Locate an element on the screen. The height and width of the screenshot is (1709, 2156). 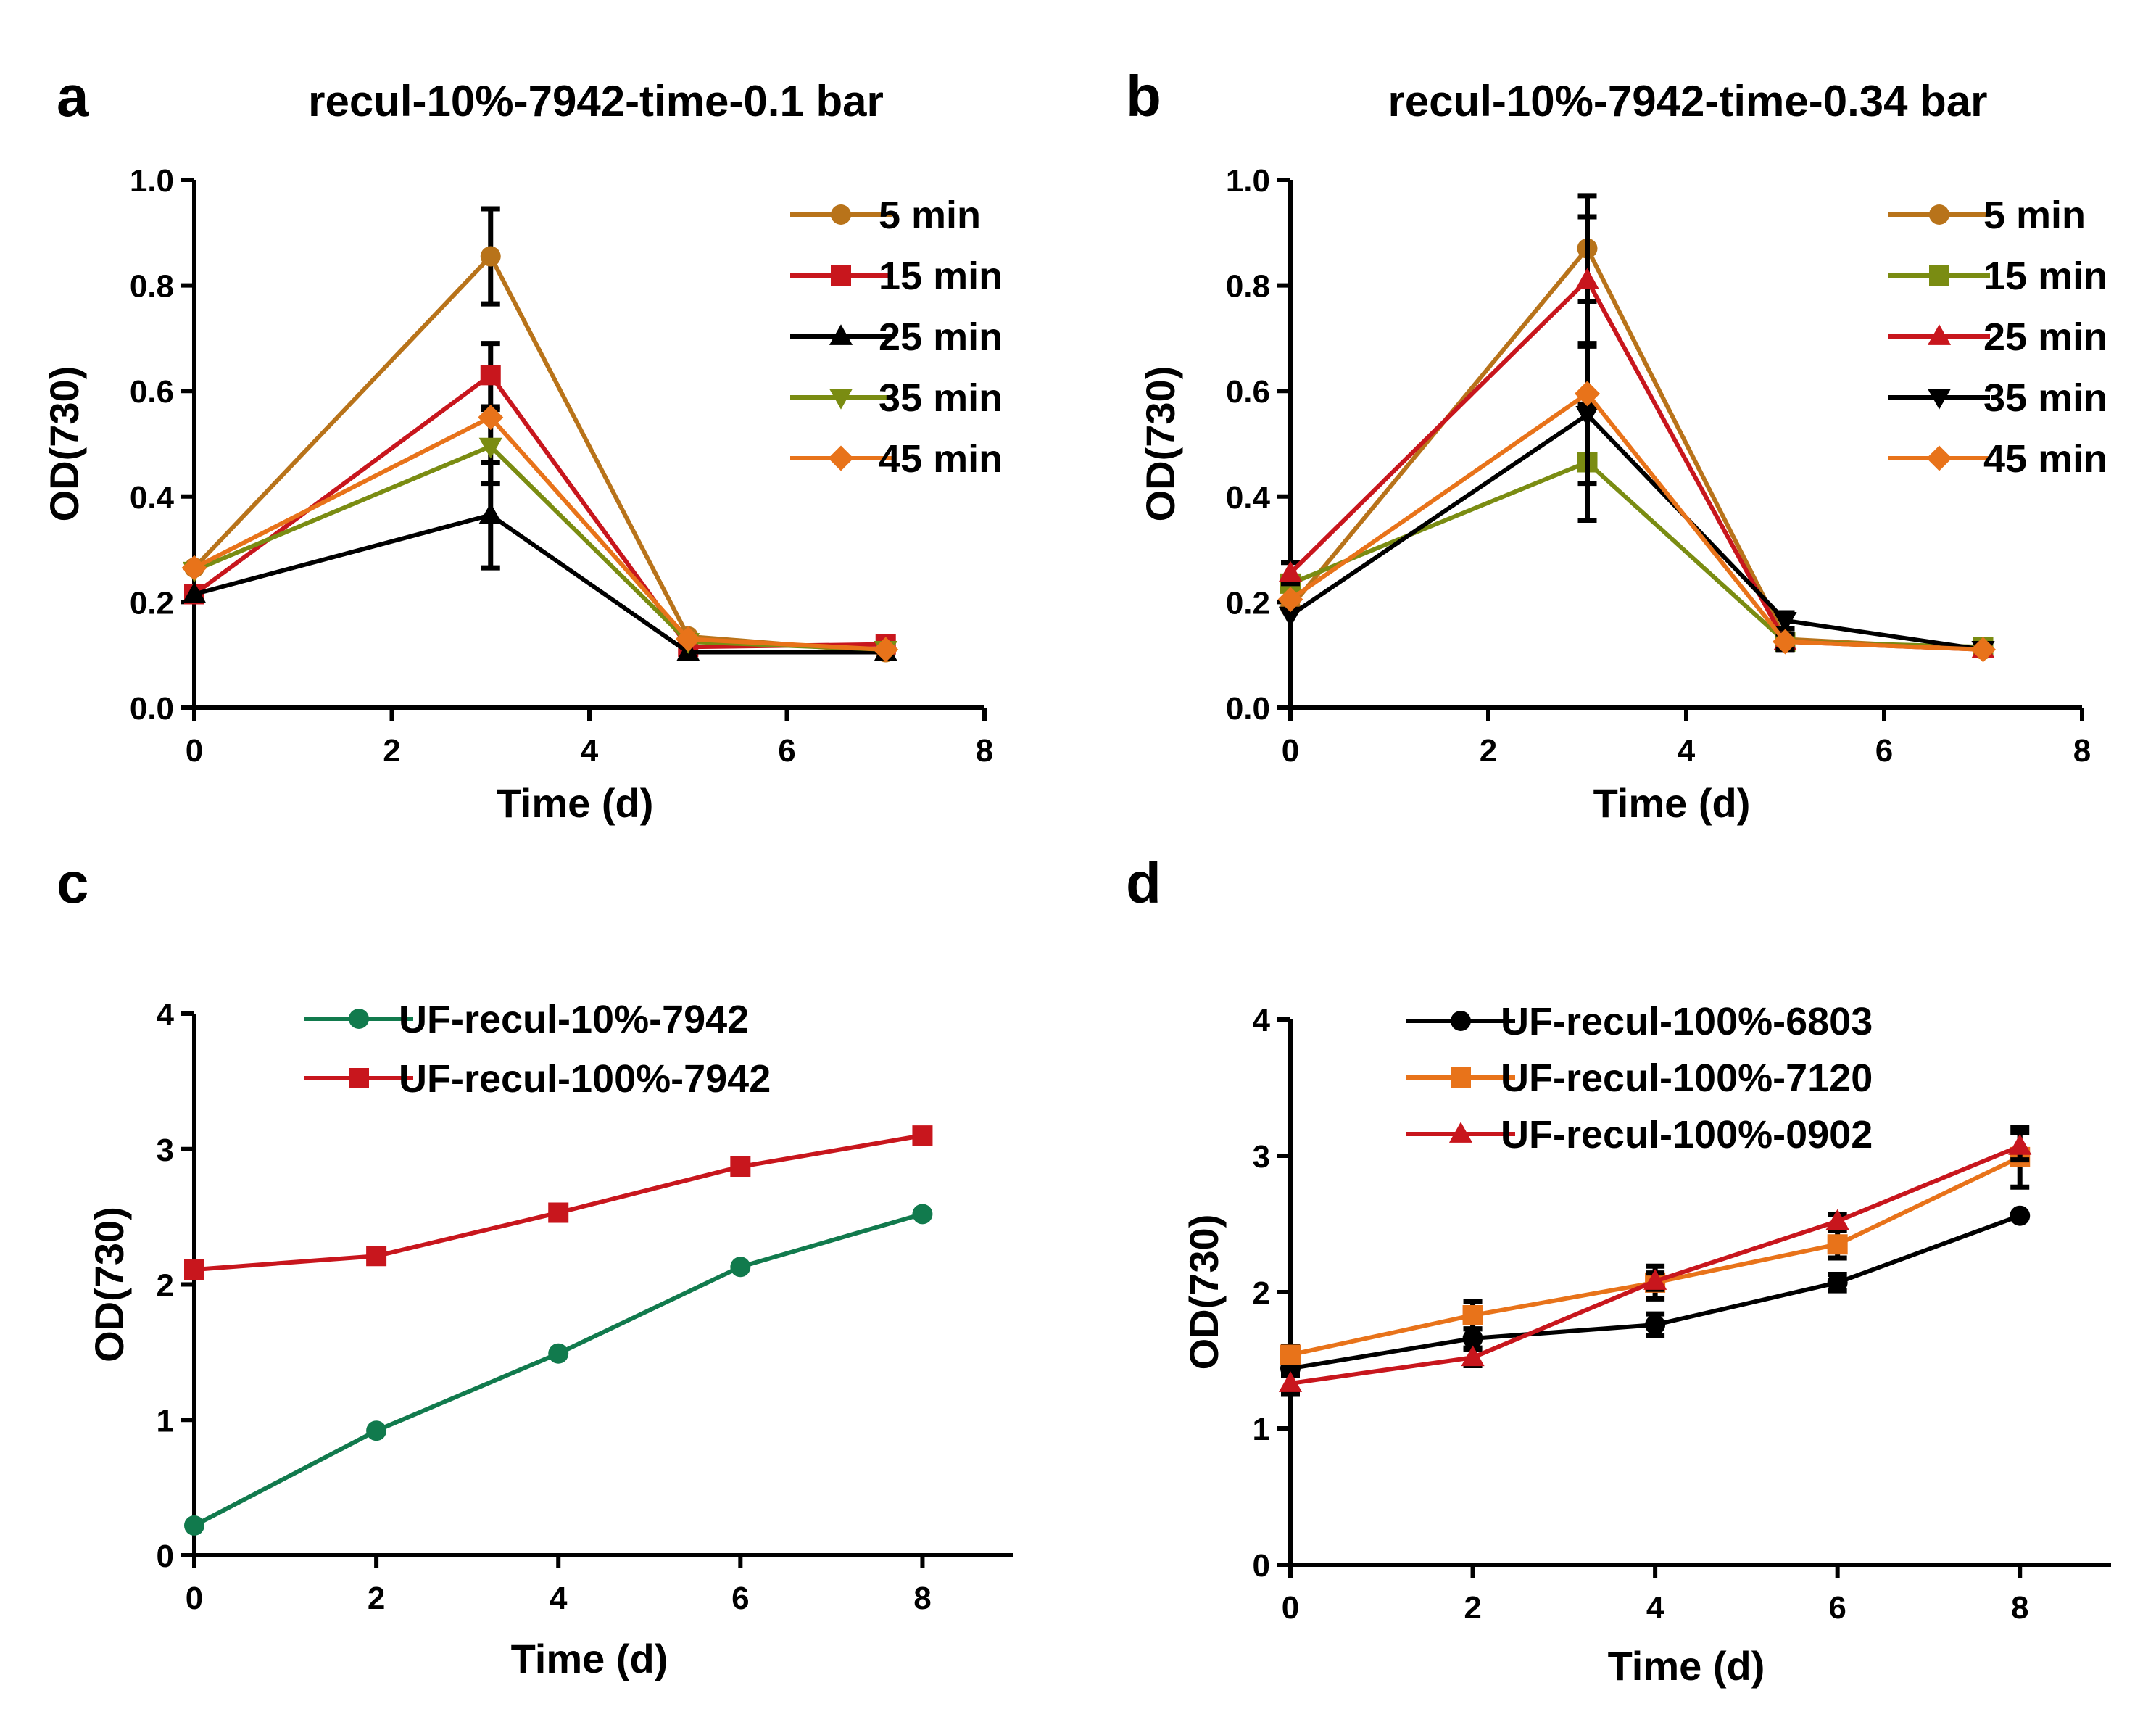
panel-d-x-tick-label: 4 is located at coordinates (1655, 1608).